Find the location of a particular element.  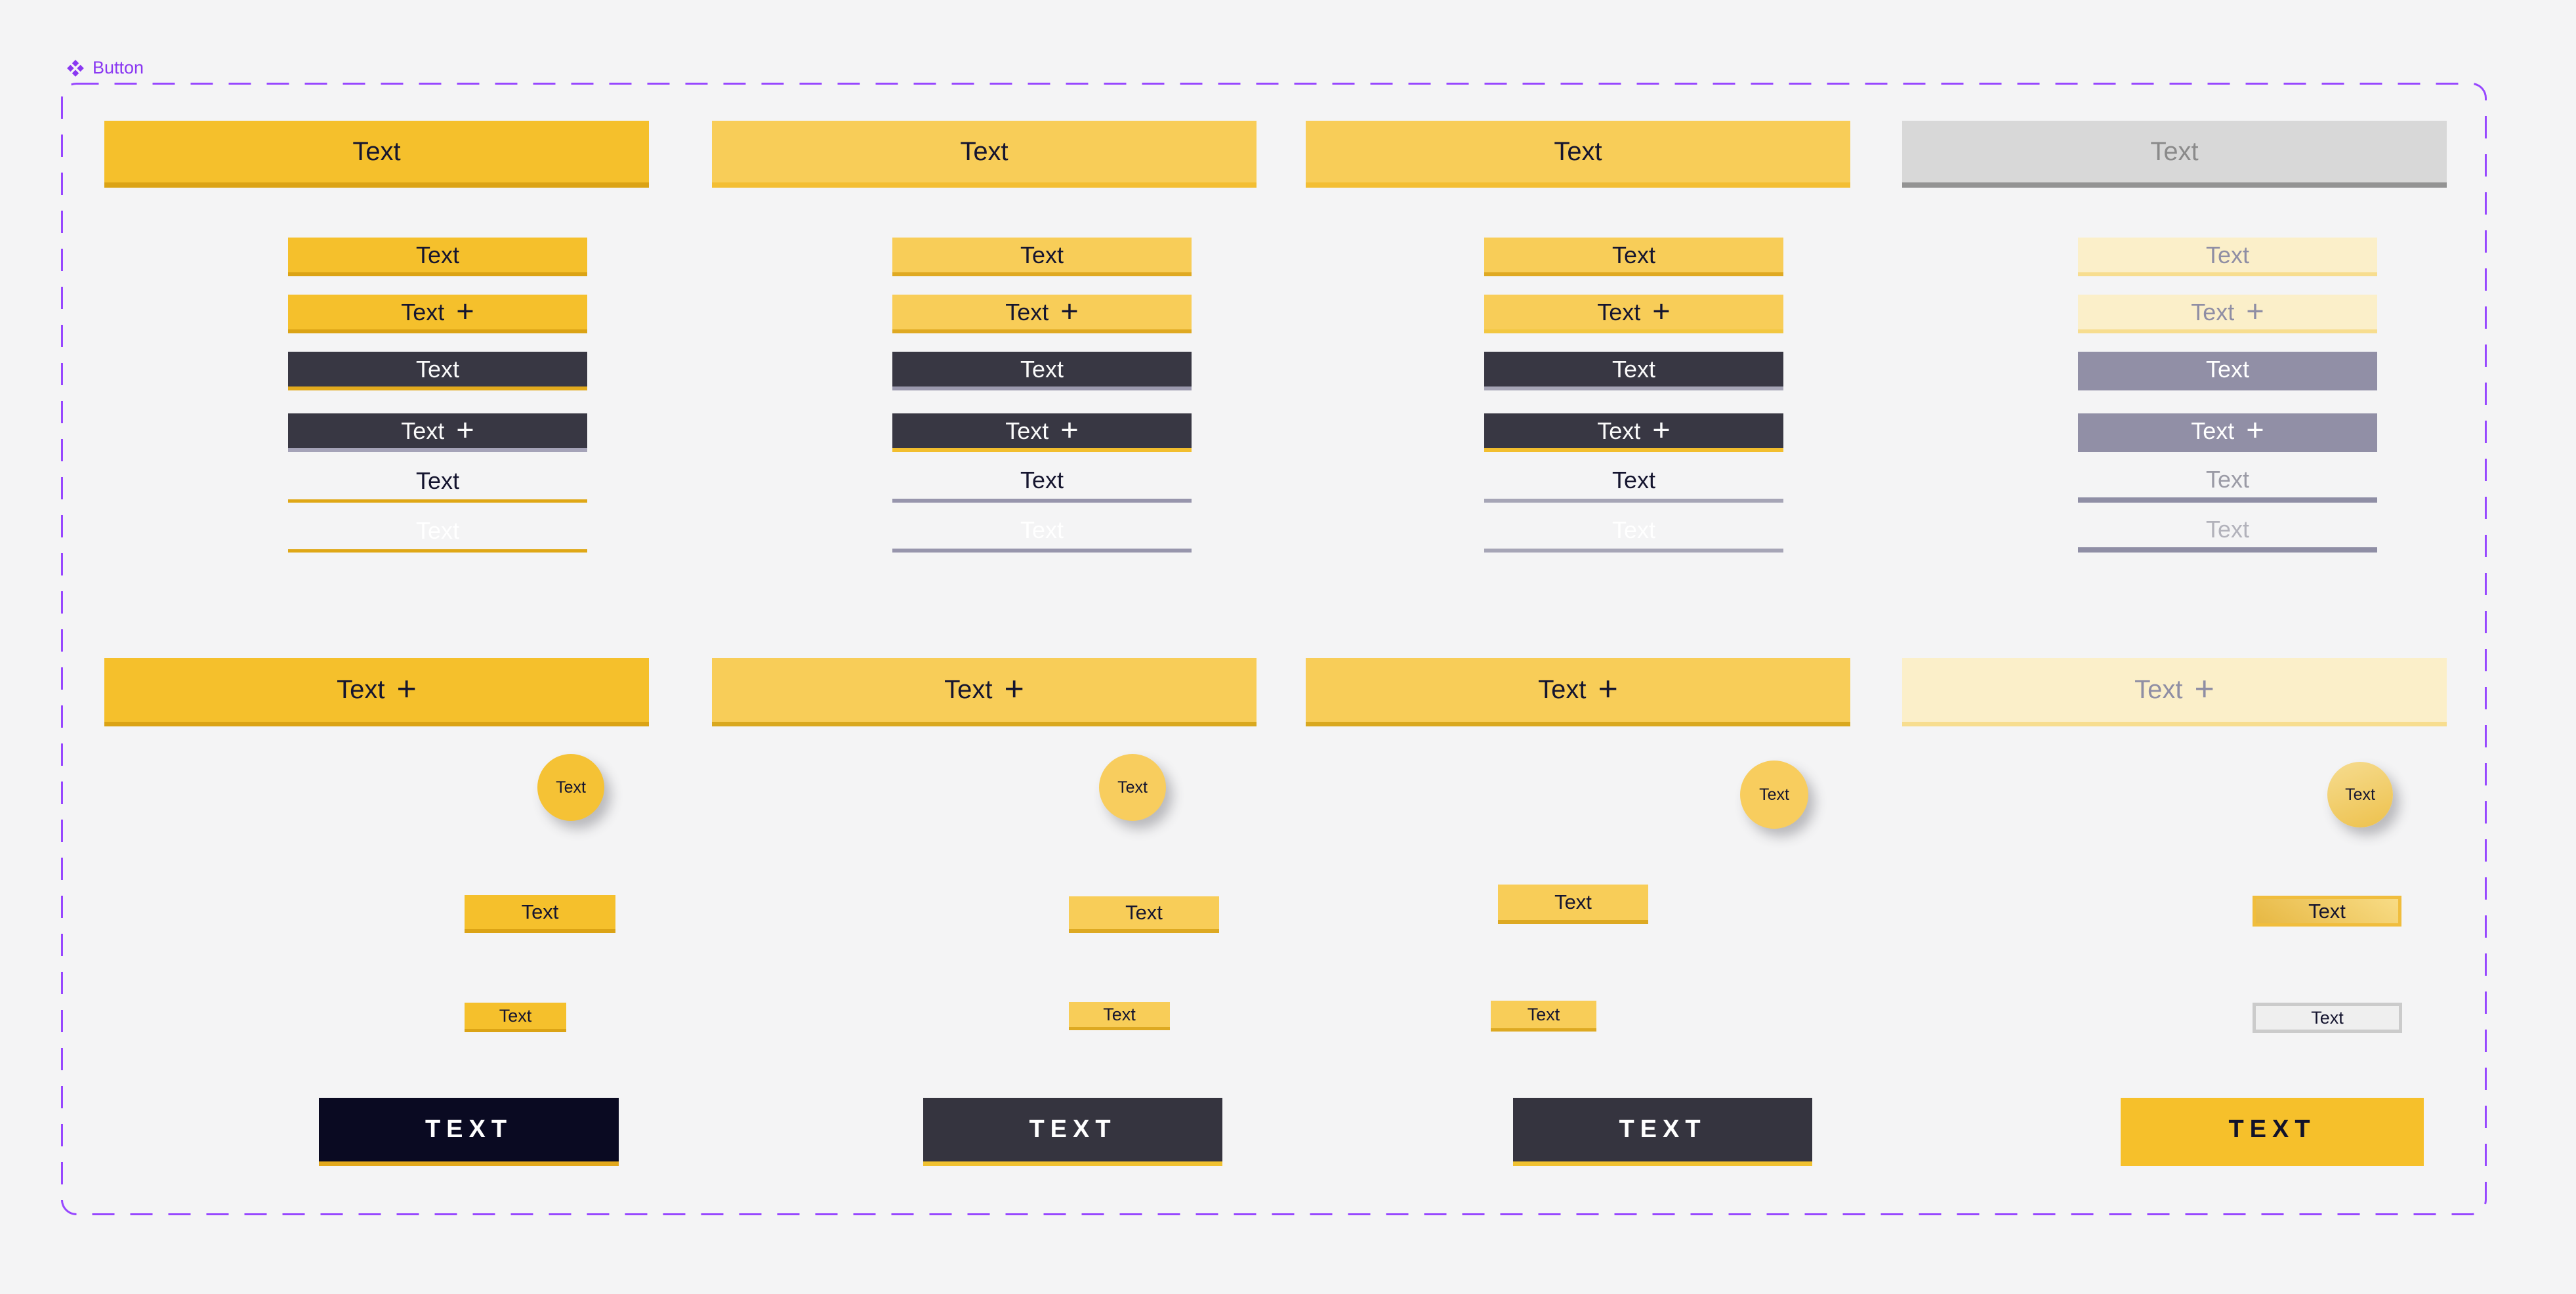

col3-btn-primary-plus: Text + is located at coordinates (1633, 313).